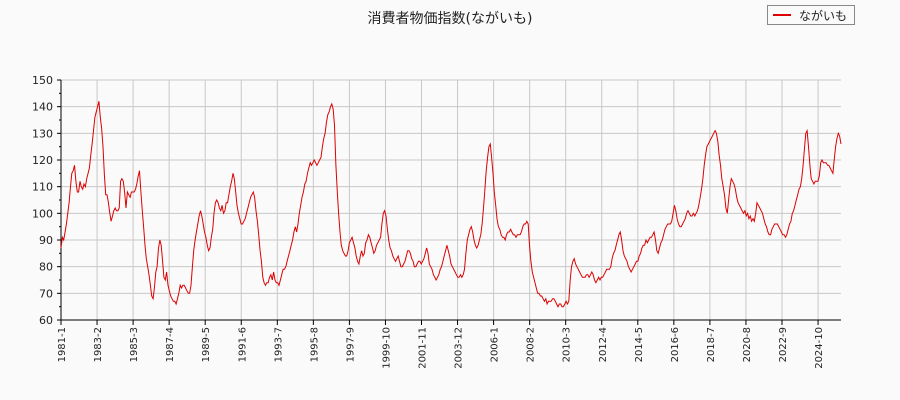  Describe the element at coordinates (450, 19) in the screenshot. I see `chart-title: 消費者物価指数(ながいも)` at that location.